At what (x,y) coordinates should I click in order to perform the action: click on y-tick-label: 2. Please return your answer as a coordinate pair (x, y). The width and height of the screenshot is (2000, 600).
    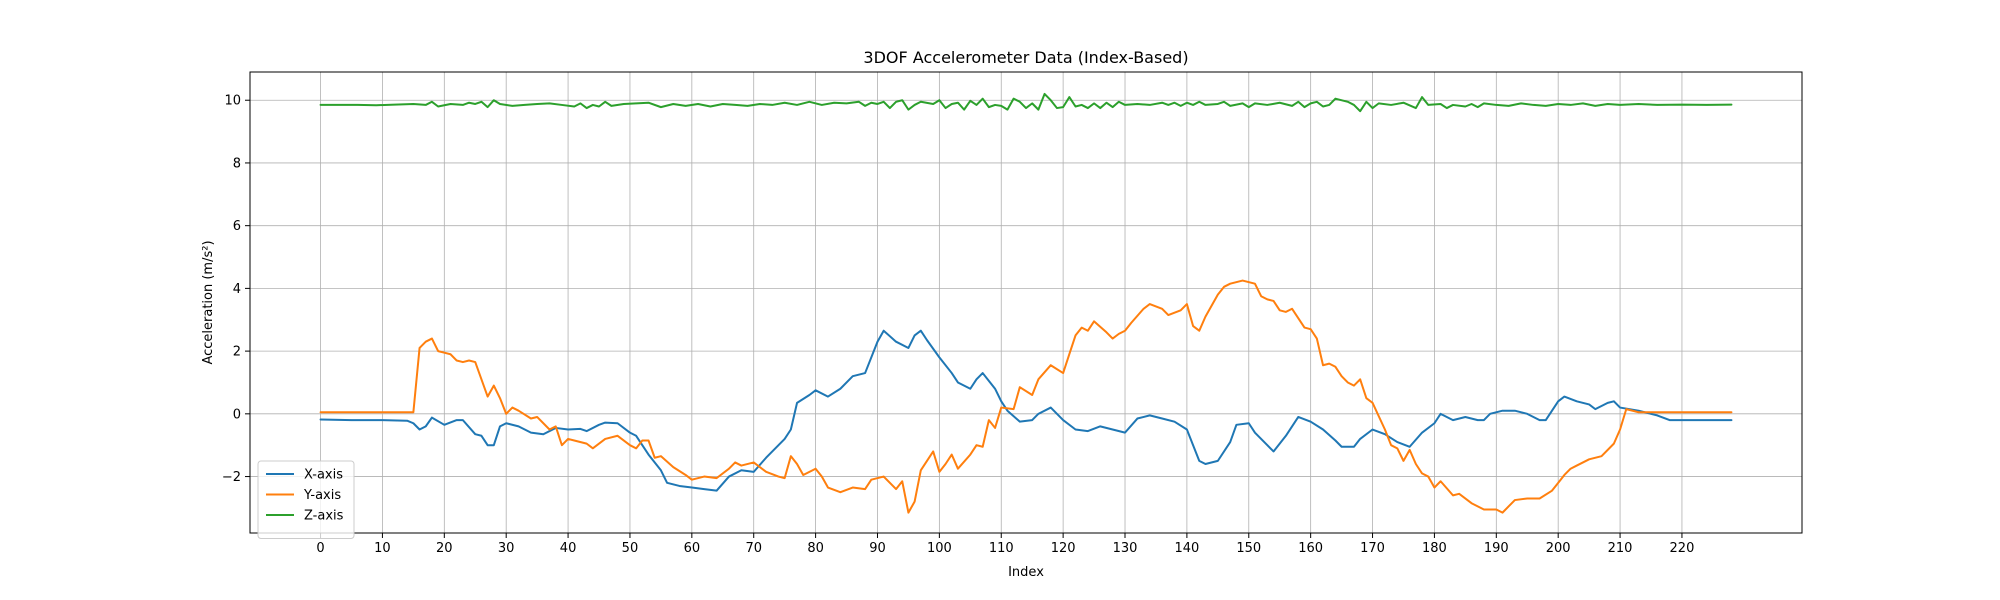
    Looking at the image, I should click on (237, 352).